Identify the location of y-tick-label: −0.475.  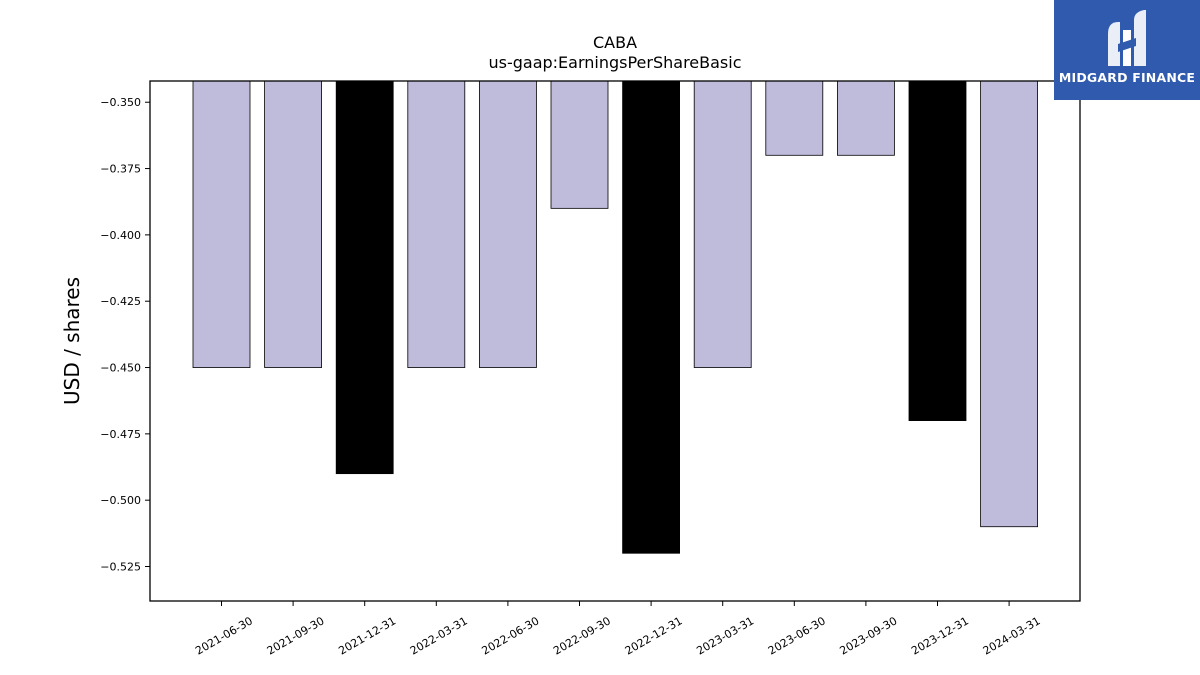
(120, 434).